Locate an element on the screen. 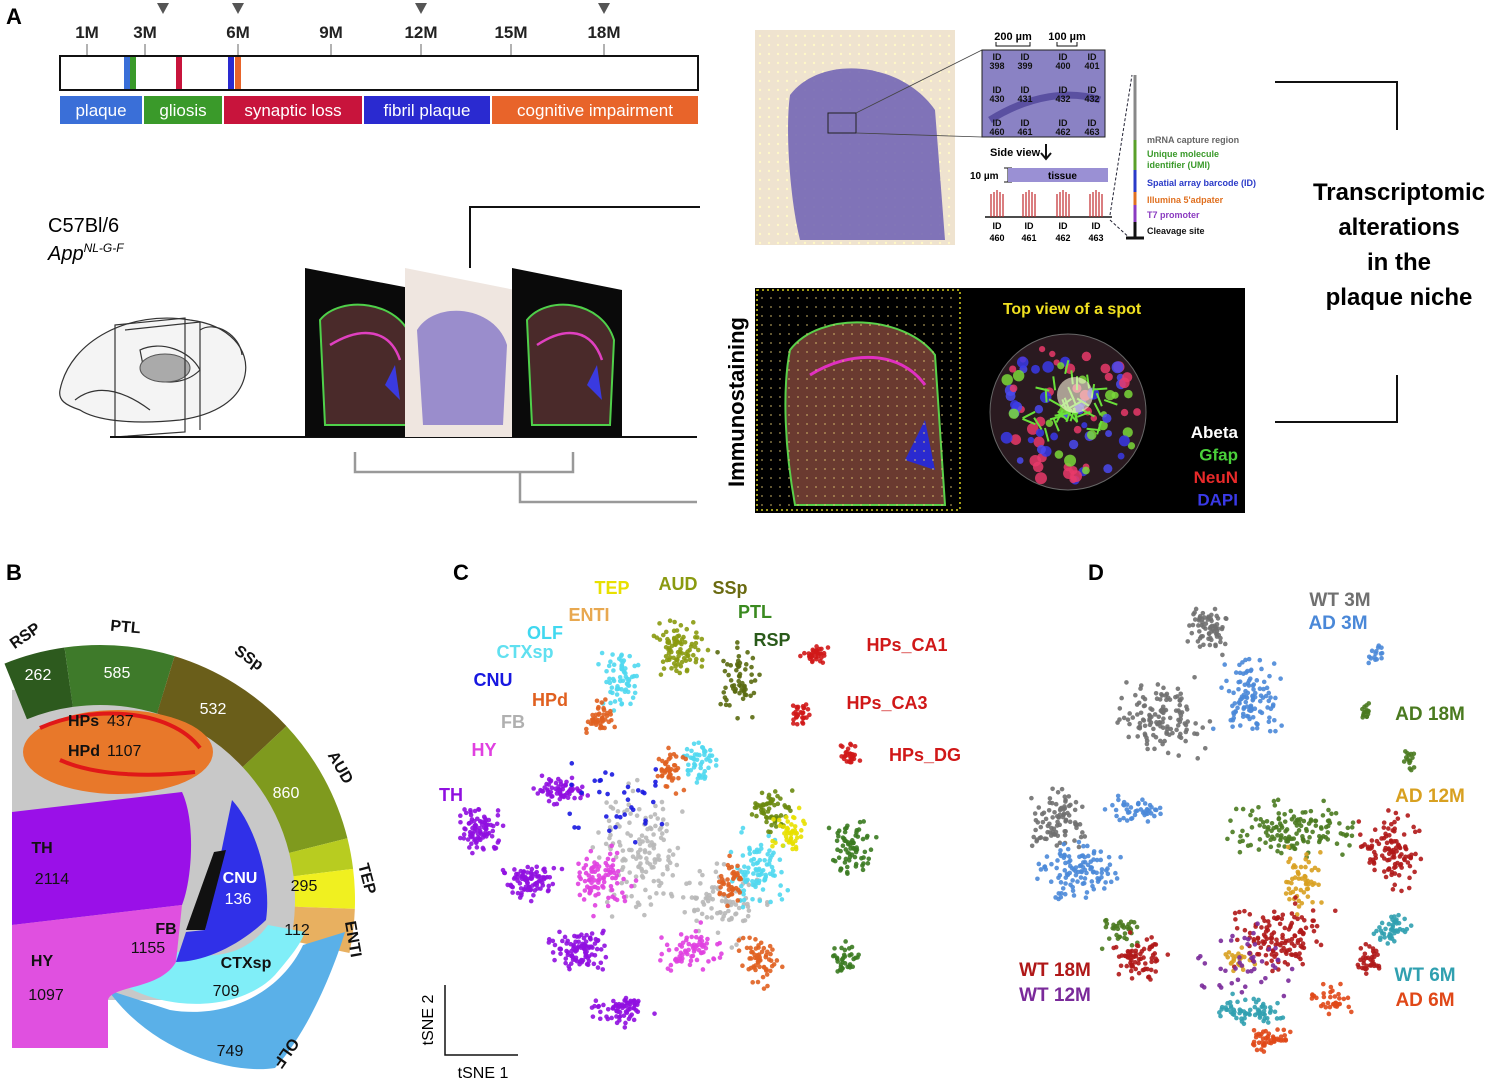 The width and height of the screenshot is (1500, 1083). region-count: 532 is located at coordinates (213, 709).